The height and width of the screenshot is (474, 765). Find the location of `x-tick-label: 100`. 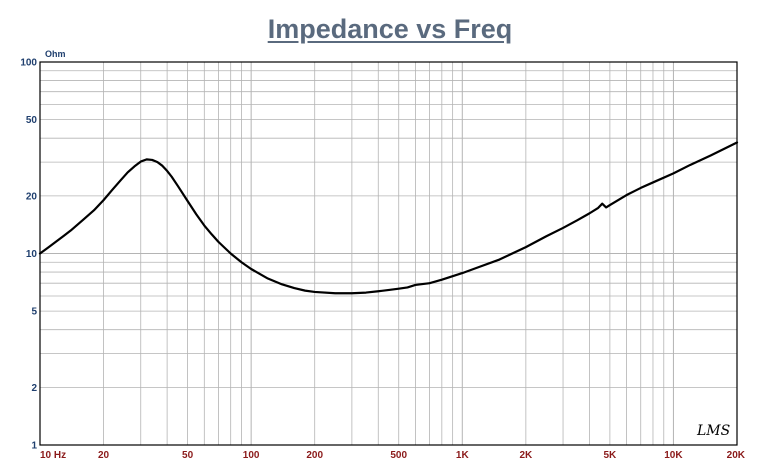

x-tick-label: 100 is located at coordinates (251, 455).